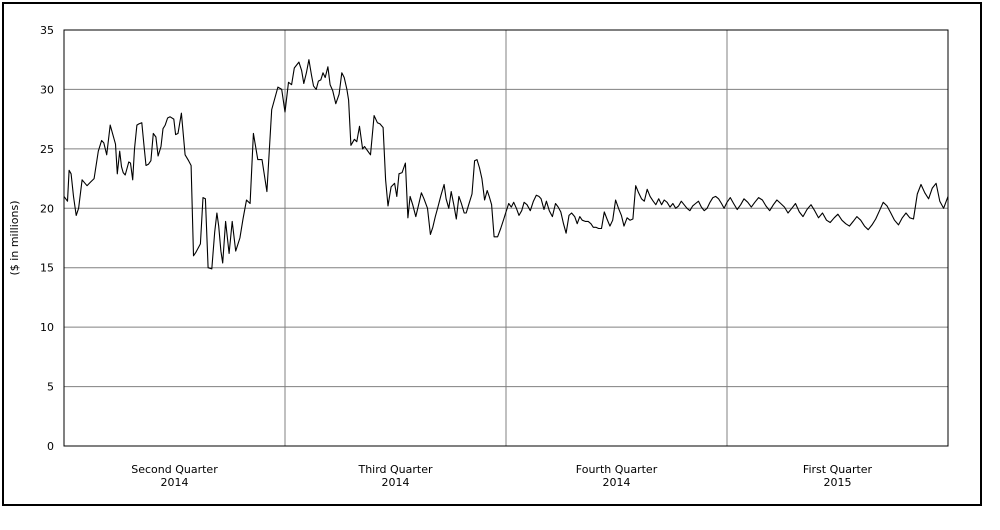  Describe the element at coordinates (14, 238) in the screenshot. I see `y-axis-label: ($ in millions)` at that location.